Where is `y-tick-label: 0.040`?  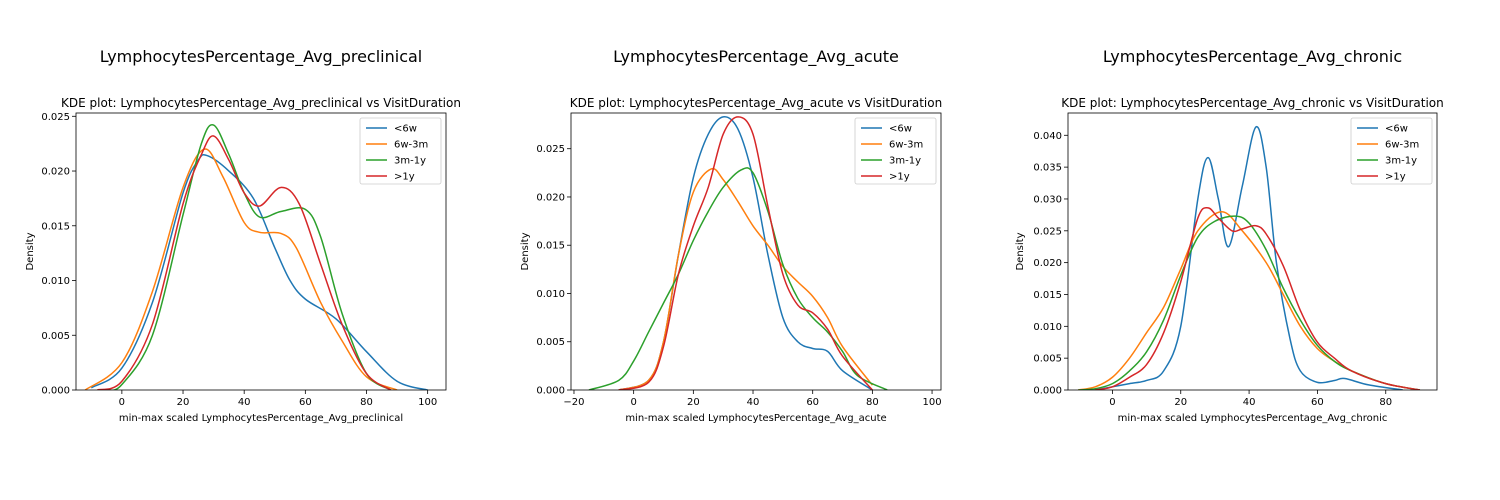
y-tick-label: 0.040 is located at coordinates (1047, 136).